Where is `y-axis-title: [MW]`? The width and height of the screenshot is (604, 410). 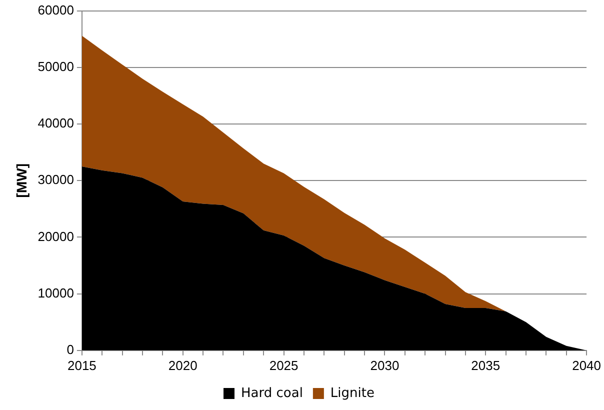 y-axis-title: [MW] is located at coordinates (21, 181).